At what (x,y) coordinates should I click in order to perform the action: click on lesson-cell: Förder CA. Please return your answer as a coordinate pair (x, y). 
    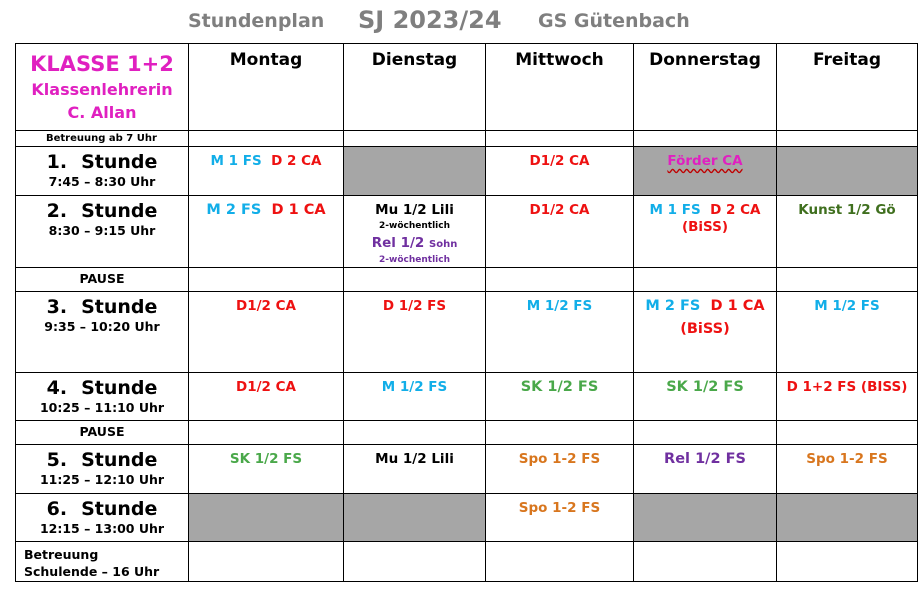
    Looking at the image, I should click on (705, 171).